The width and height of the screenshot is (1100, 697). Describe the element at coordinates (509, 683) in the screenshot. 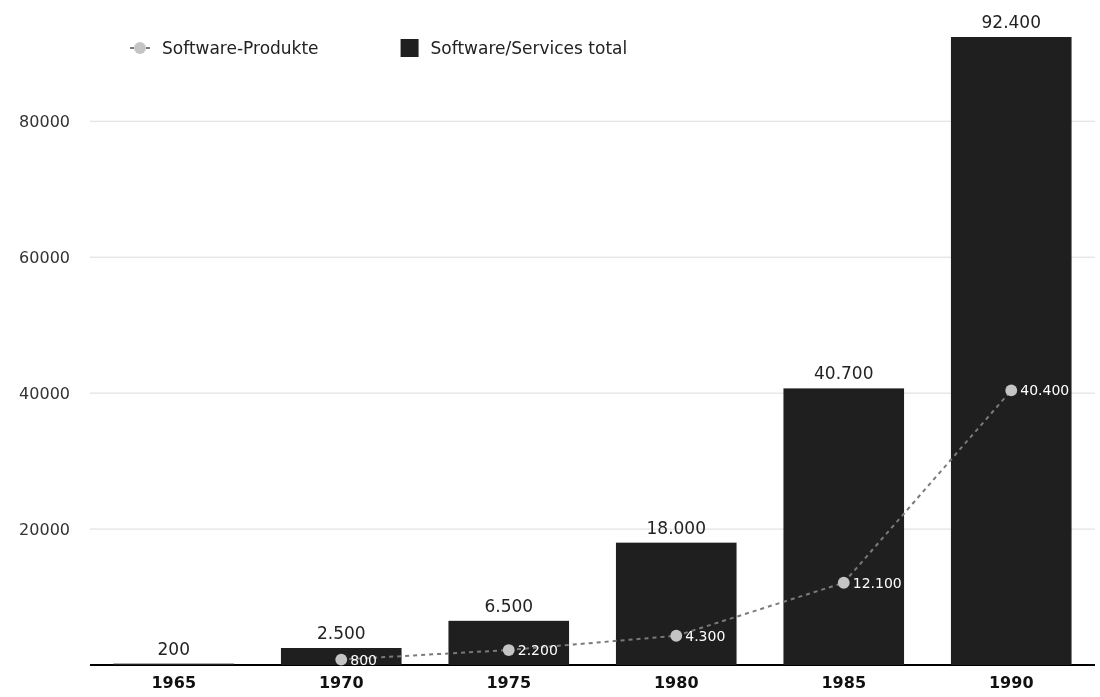

I see `x-tick-label: 1975` at that location.